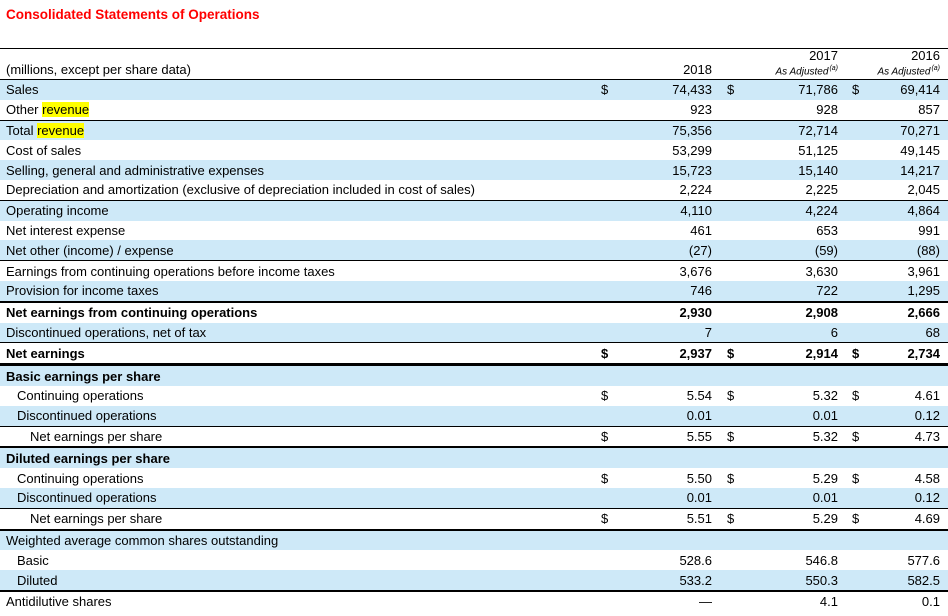 This screenshot has width=948, height=616. What do you see at coordinates (708, 332) in the screenshot?
I see `value-cell: 7` at bounding box center [708, 332].